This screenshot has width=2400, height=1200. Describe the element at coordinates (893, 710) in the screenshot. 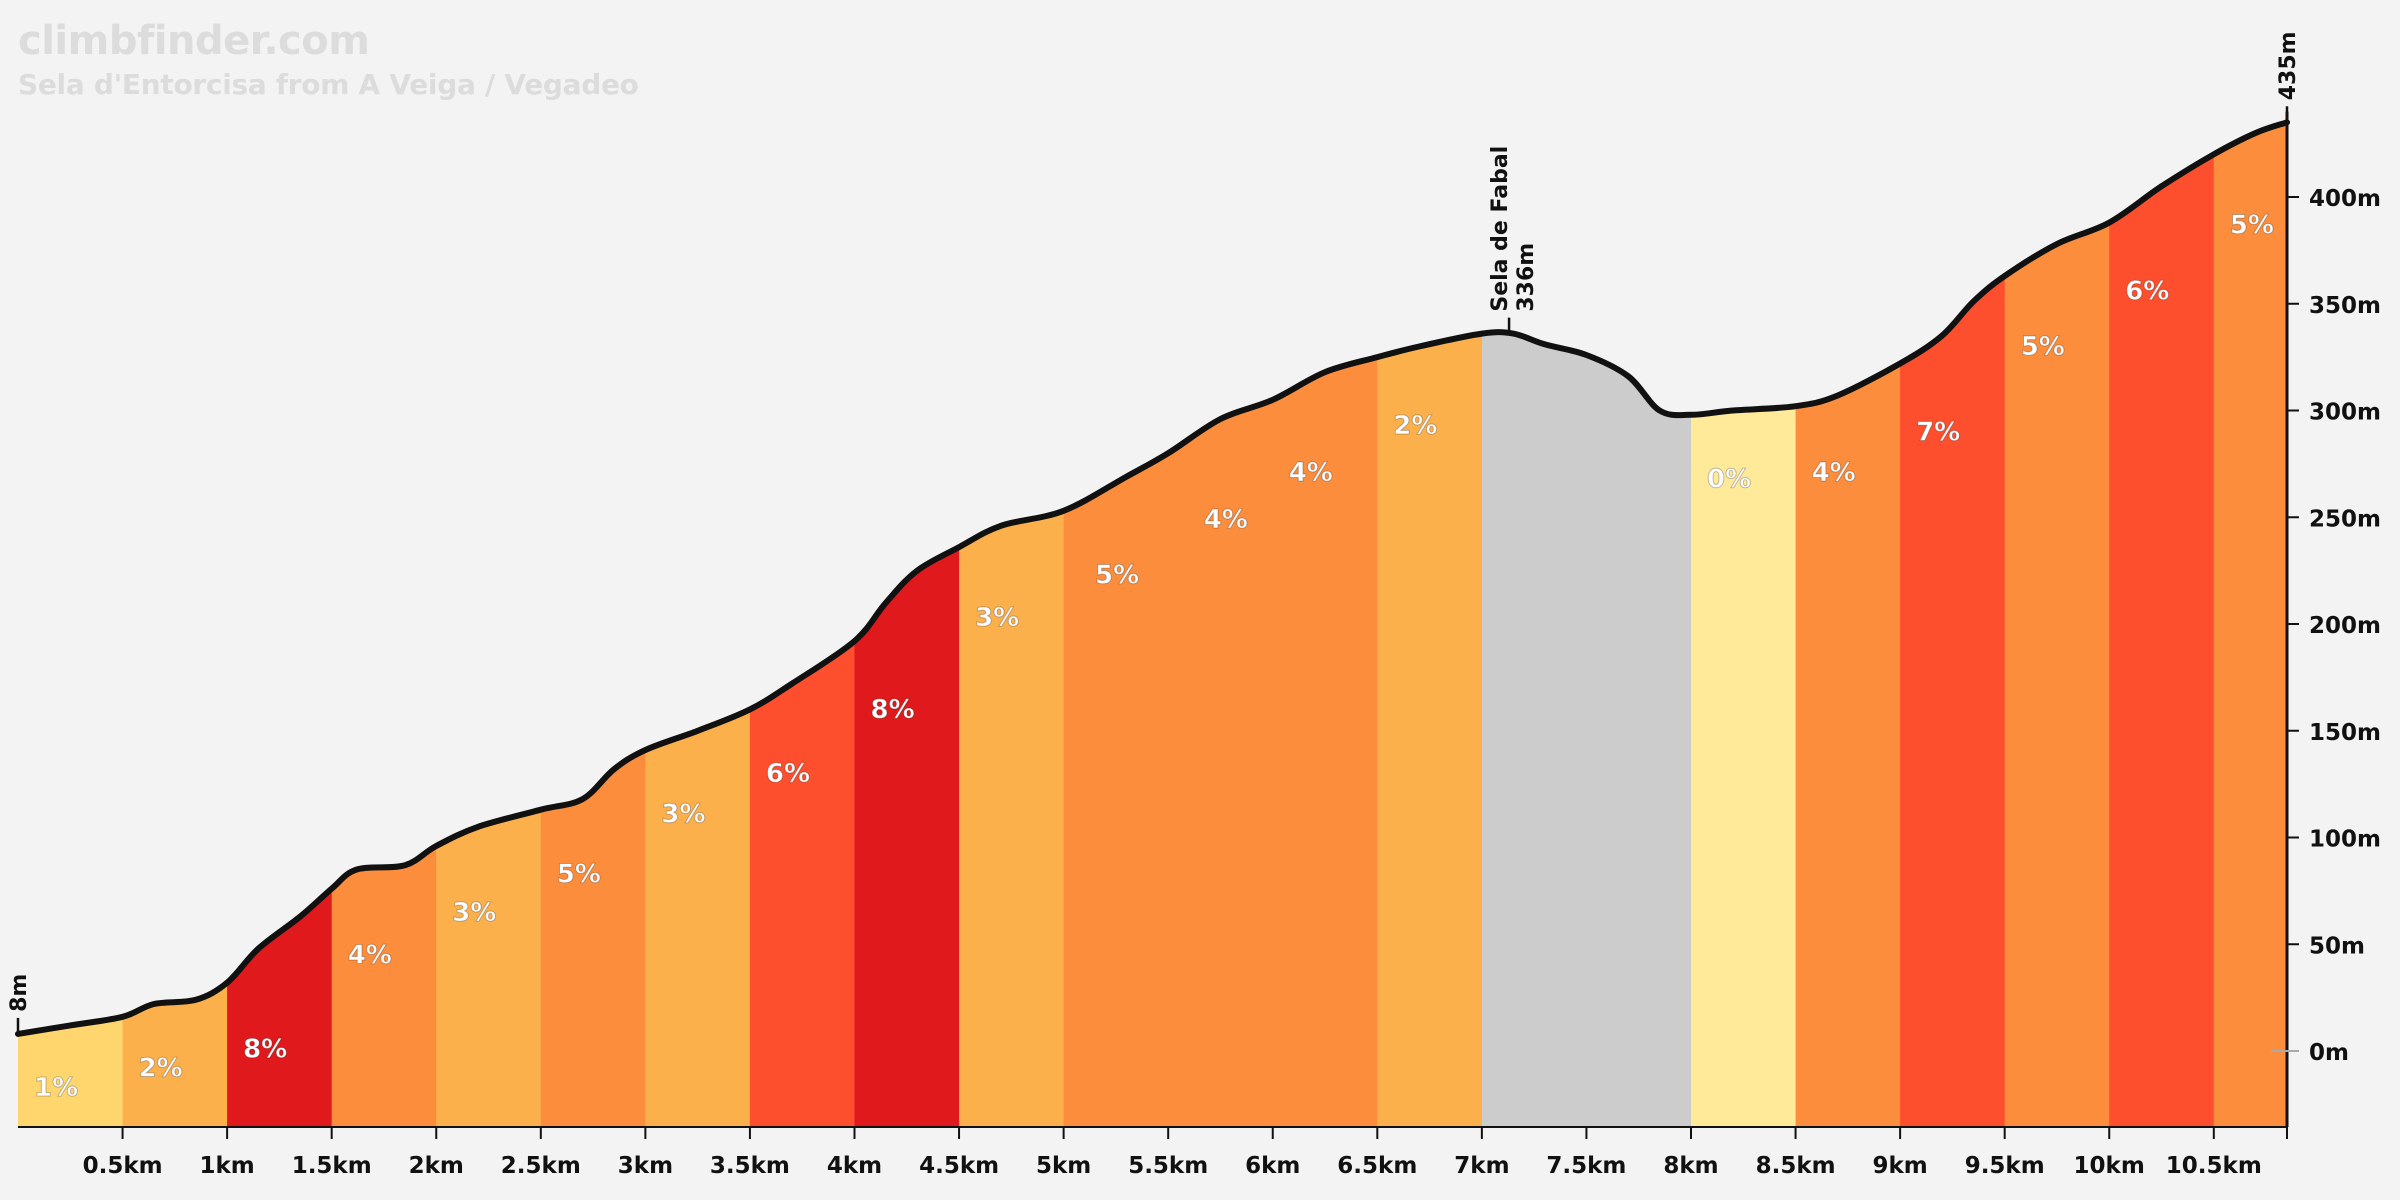

I see `grade-label-9: 8%` at that location.